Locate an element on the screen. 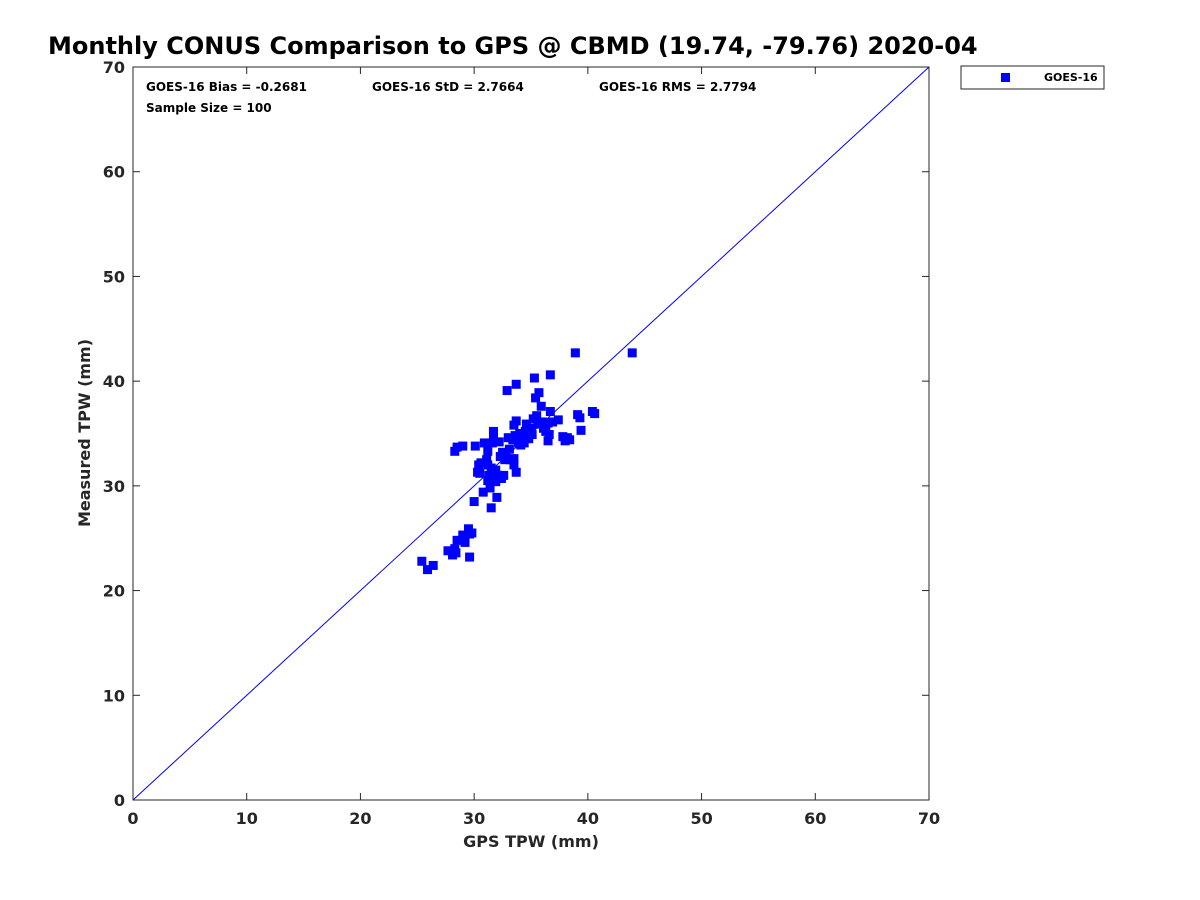 Image resolution: width=1200 pixels, height=900 pixels. legend: GOES-16 is located at coordinates (1032, 77).